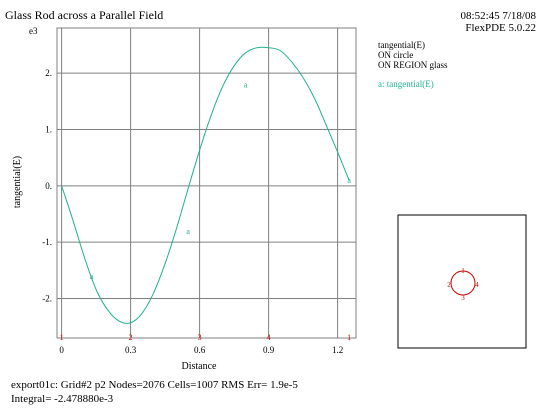 The height and width of the screenshot is (408, 544). What do you see at coordinates (62, 399) in the screenshot?
I see `integral-value: Integral= -2.478880e-3` at bounding box center [62, 399].